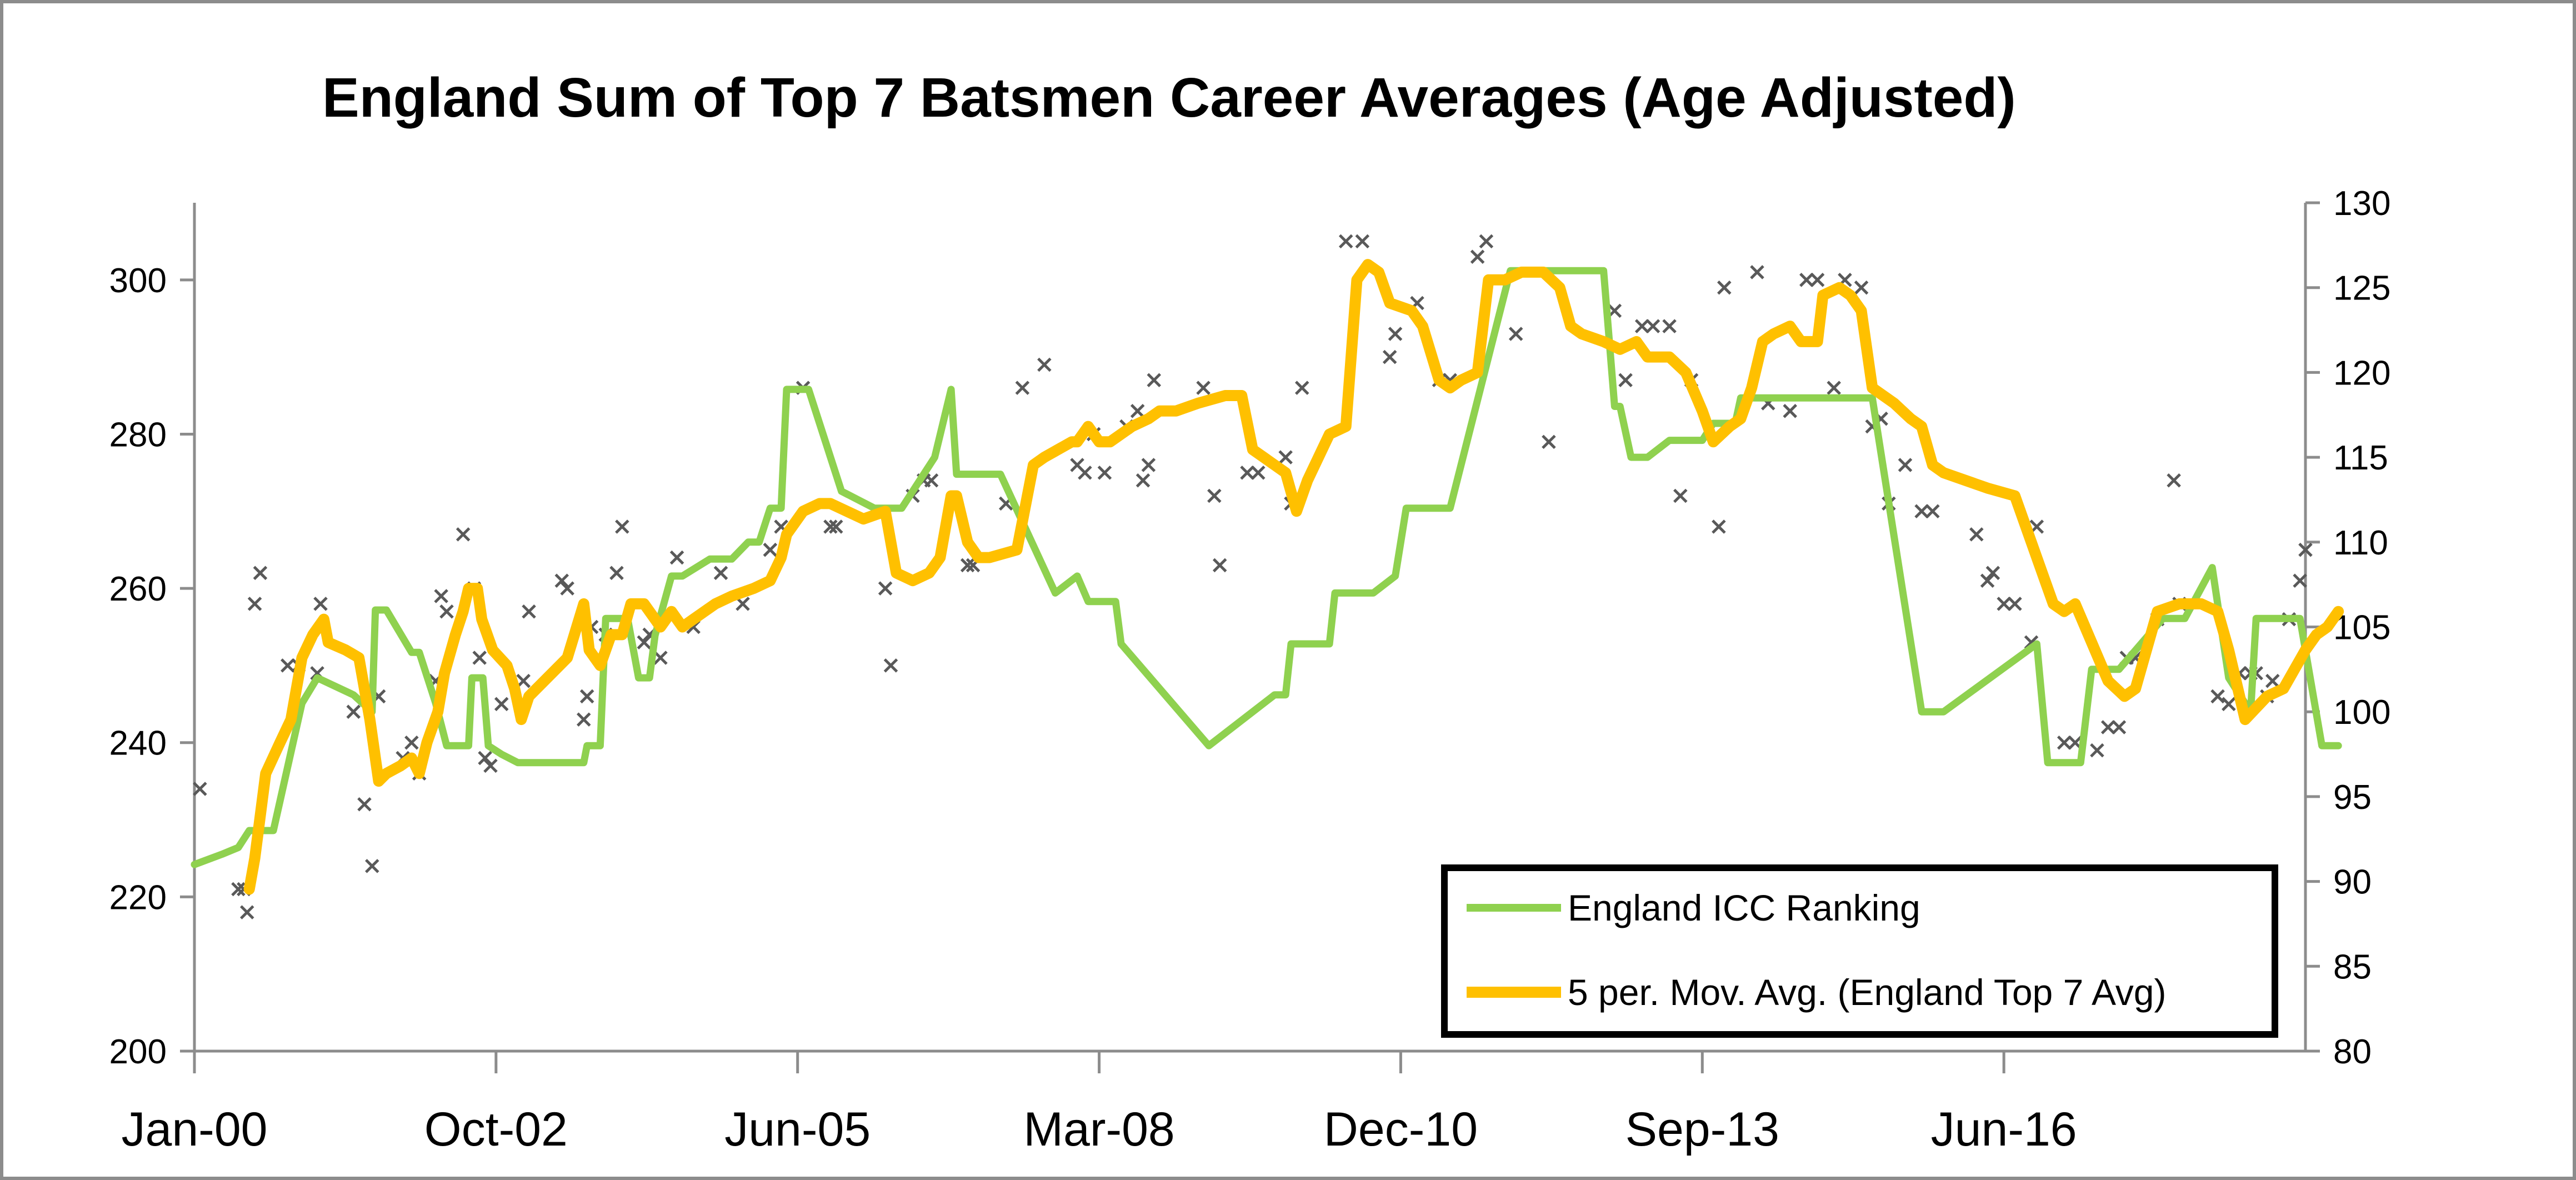 The image size is (2576, 1180). Describe the element at coordinates (138, 743) in the screenshot. I see `left-tick-label: 240` at that location.